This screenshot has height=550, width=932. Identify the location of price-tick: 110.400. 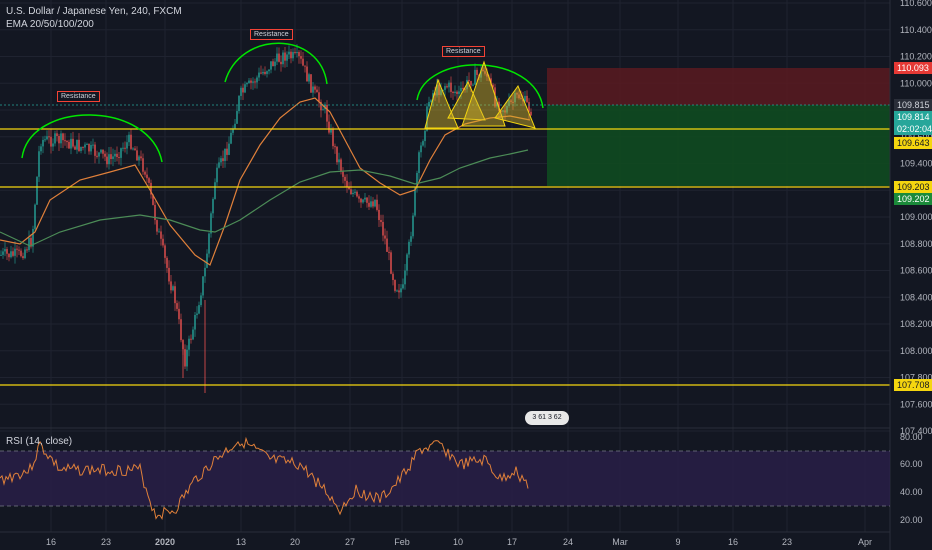
(916, 30).